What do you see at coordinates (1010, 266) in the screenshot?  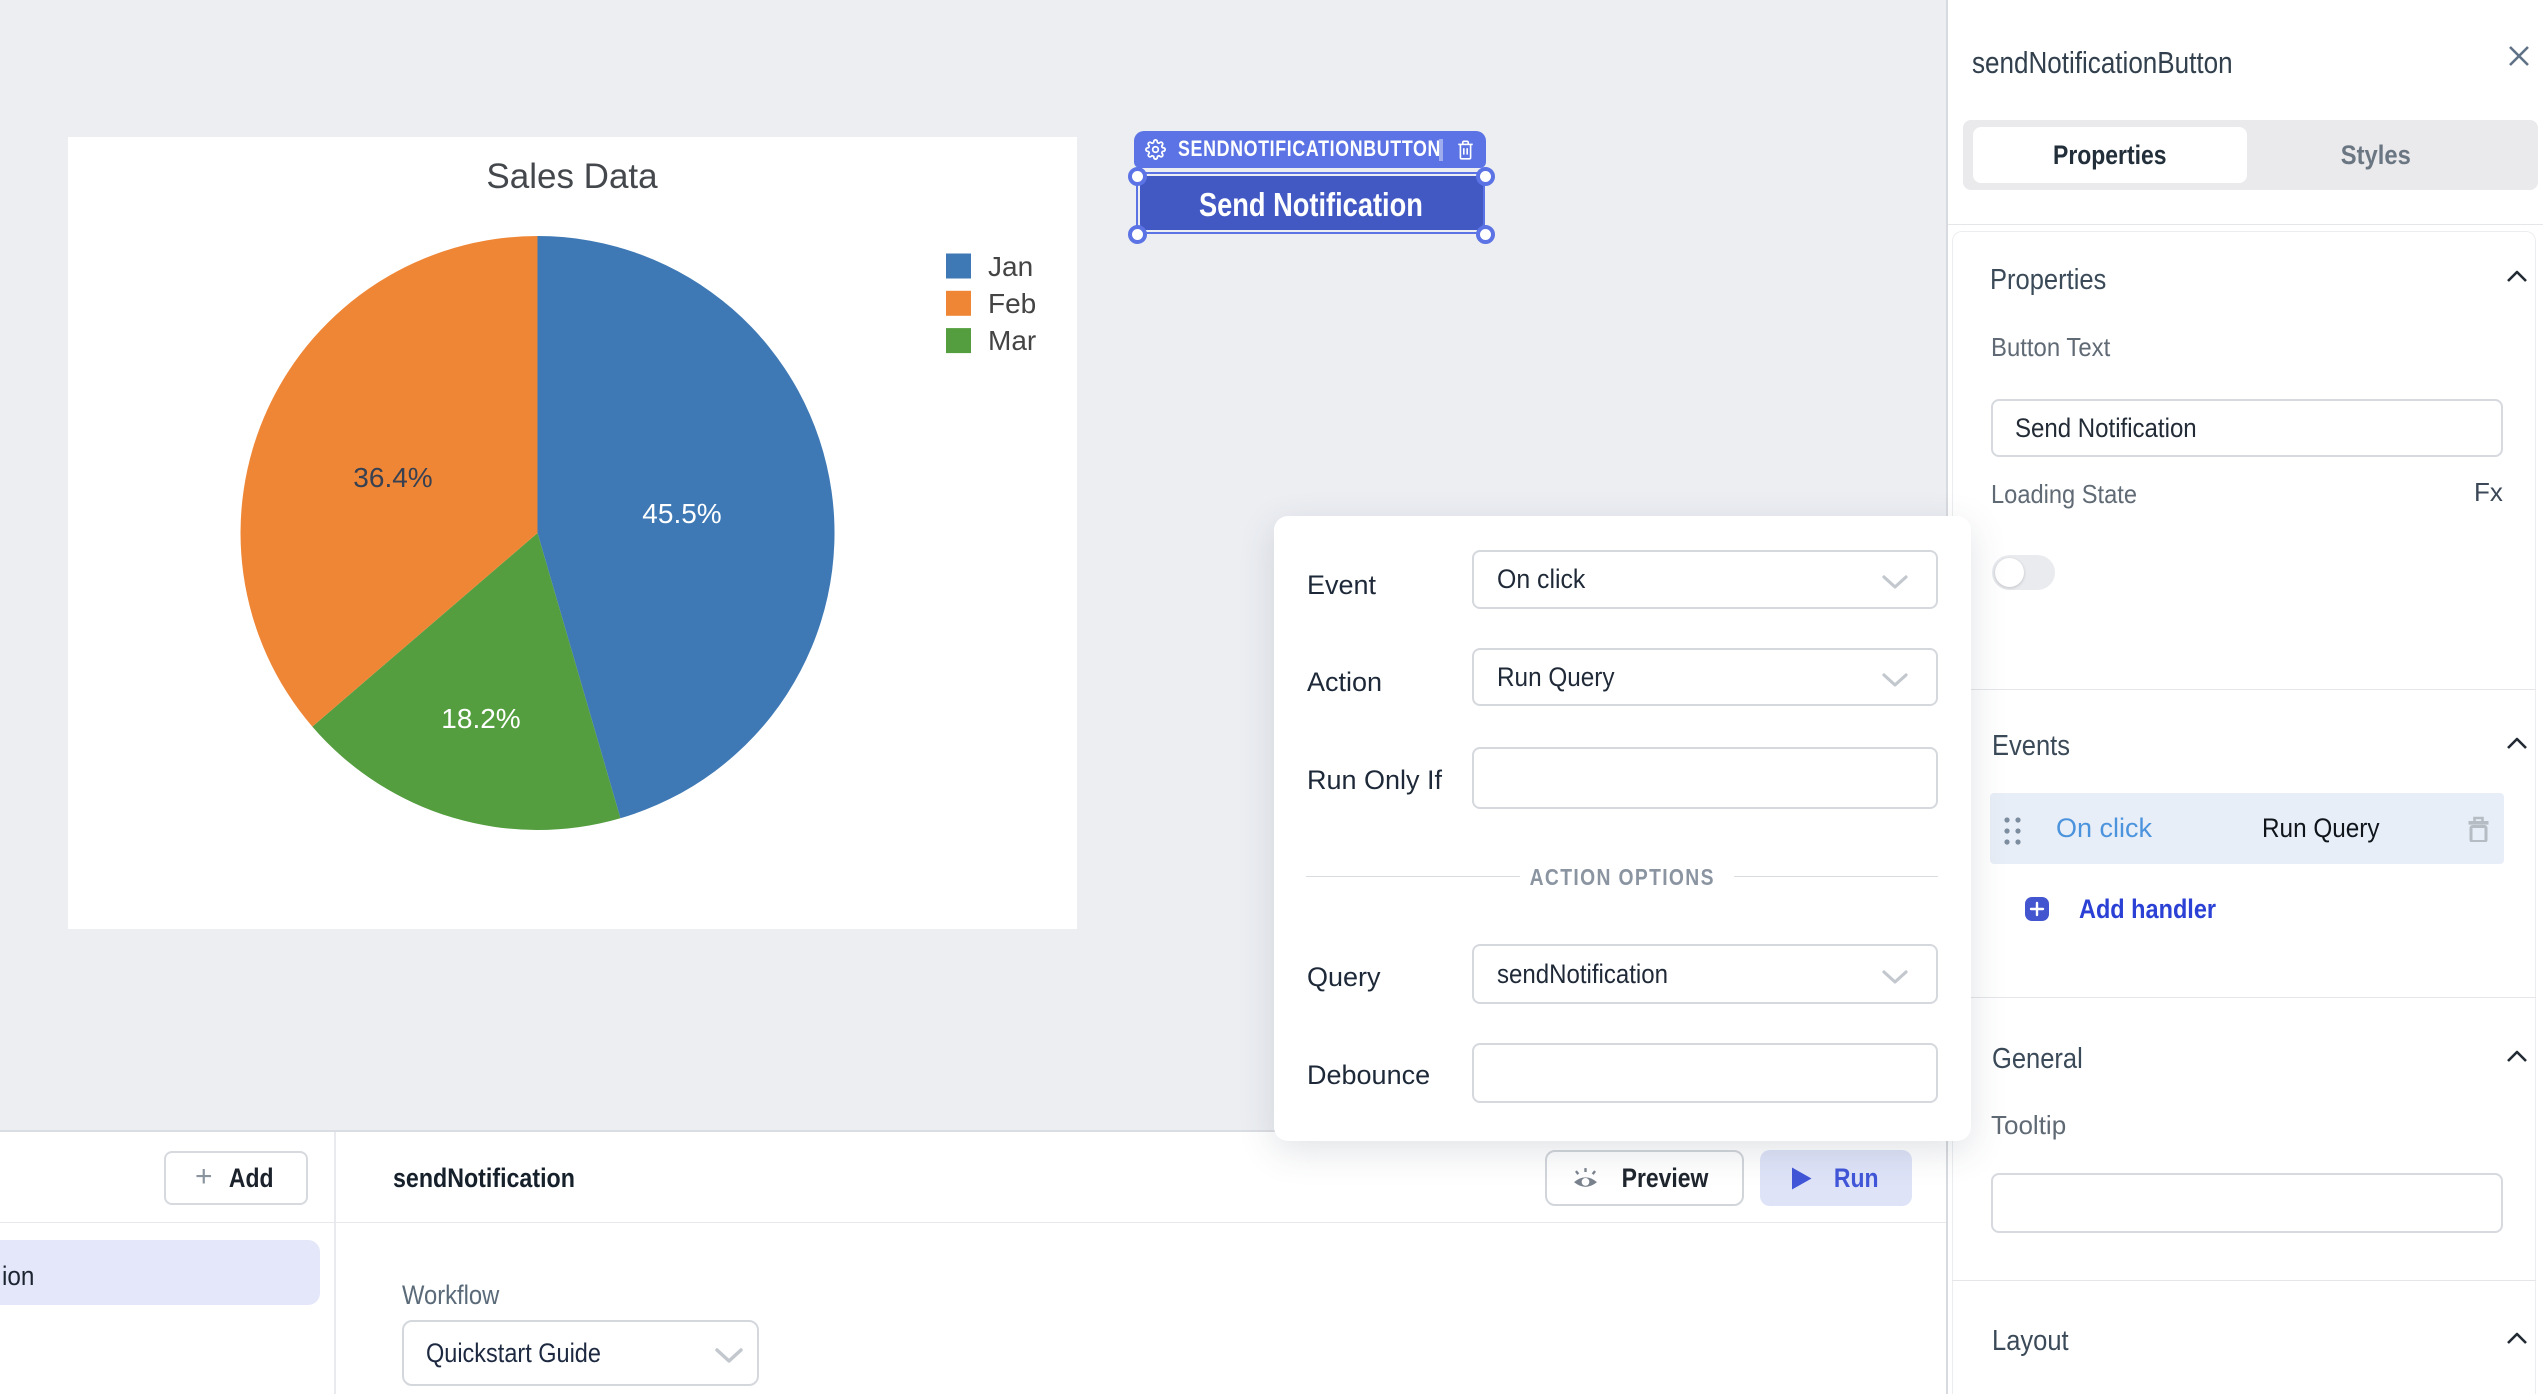 I see `svg-text: Jan` at bounding box center [1010, 266].